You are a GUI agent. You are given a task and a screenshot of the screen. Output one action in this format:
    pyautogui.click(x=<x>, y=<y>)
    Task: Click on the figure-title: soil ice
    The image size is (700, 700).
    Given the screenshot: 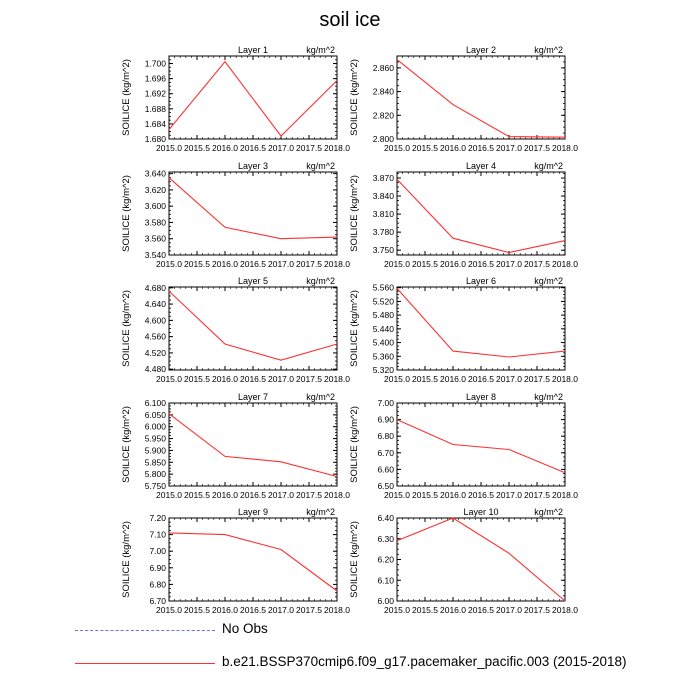 What is the action you would take?
    pyautogui.click(x=350, y=20)
    